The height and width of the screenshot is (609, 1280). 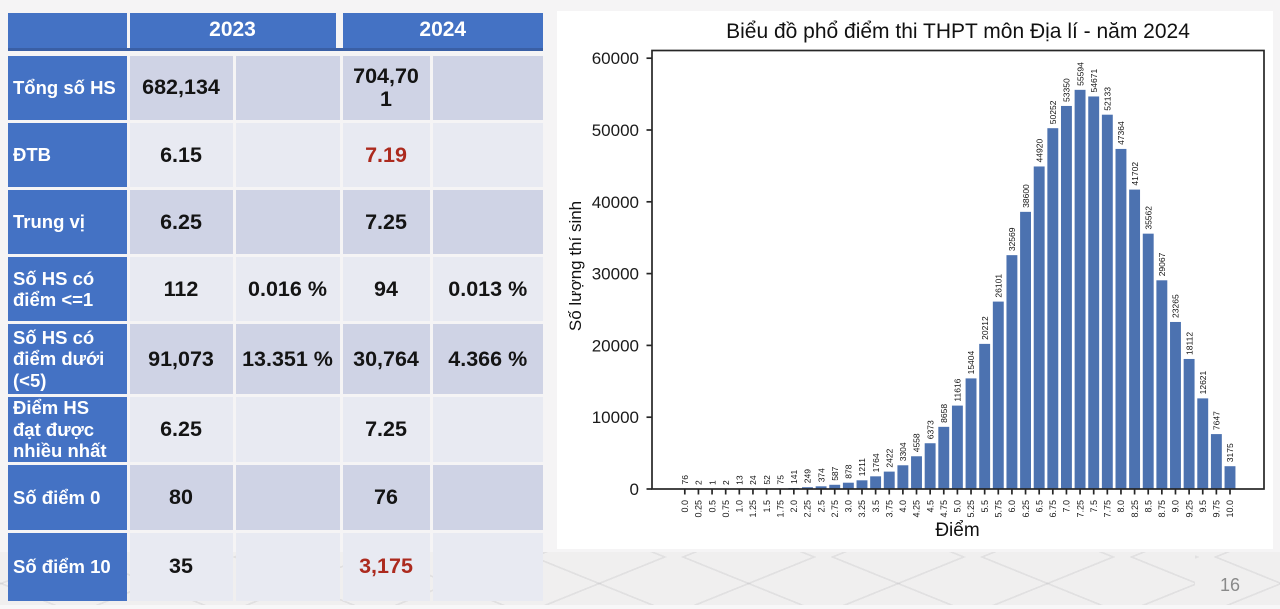 I want to click on svg-text: 1.5, so click(x=767, y=506).